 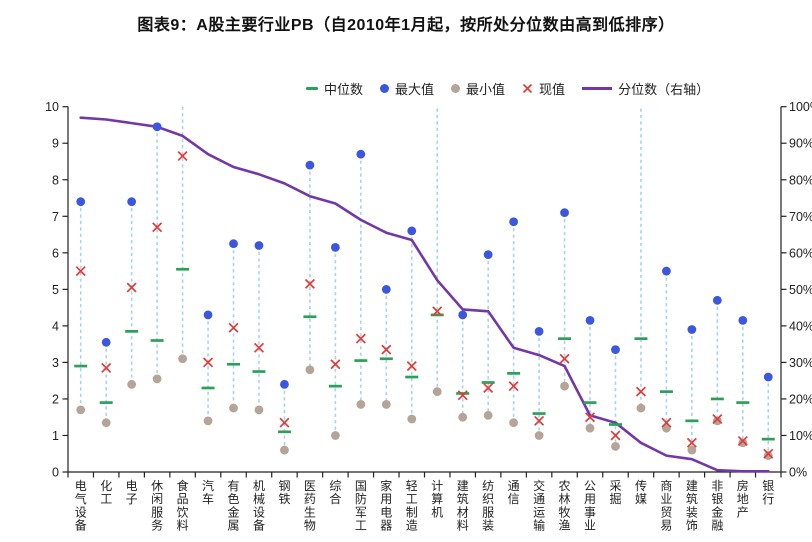 What do you see at coordinates (543, 88) in the screenshot?
I see `legend-item-x: 现值` at bounding box center [543, 88].